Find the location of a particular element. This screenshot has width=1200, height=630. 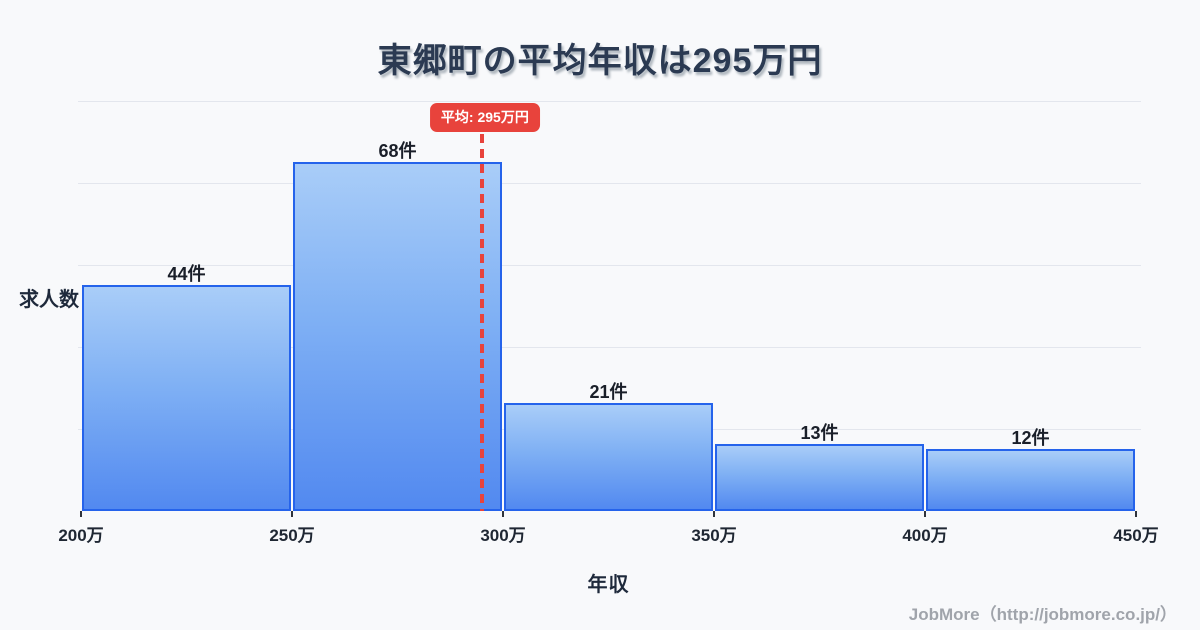

histogram-bar-400万-450万 is located at coordinates (1030, 480).